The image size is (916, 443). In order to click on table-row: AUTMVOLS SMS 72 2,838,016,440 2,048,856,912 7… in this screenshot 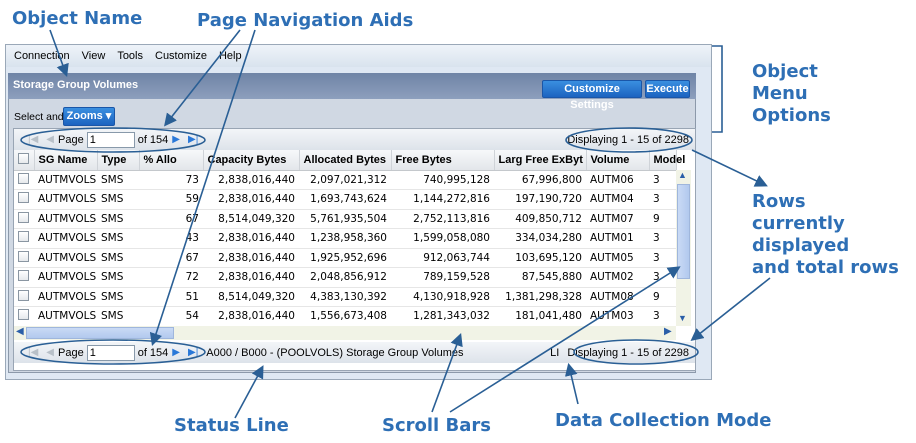, I will do `click(345, 277)`.